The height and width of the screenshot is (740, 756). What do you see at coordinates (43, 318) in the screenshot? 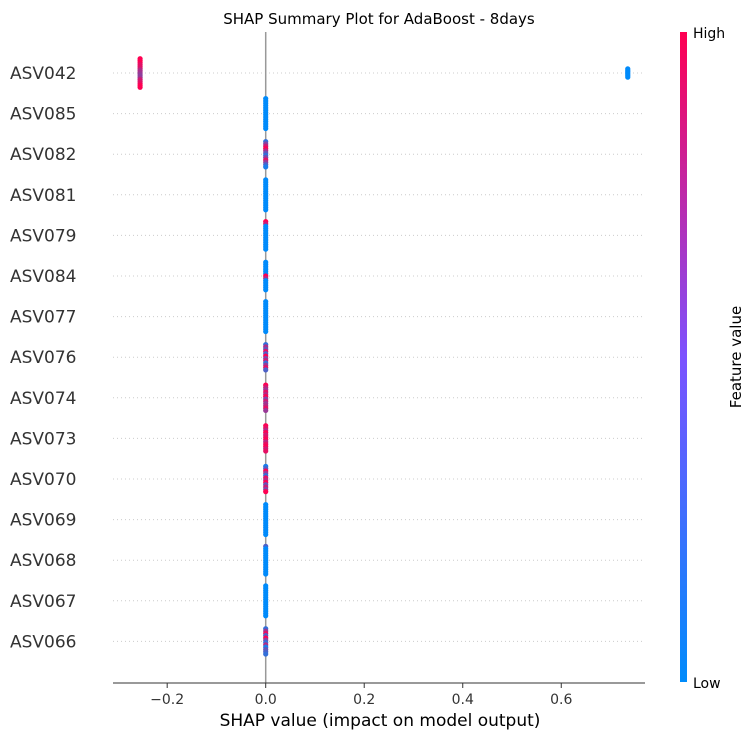
I see `feature-label: ASV077` at bounding box center [43, 318].